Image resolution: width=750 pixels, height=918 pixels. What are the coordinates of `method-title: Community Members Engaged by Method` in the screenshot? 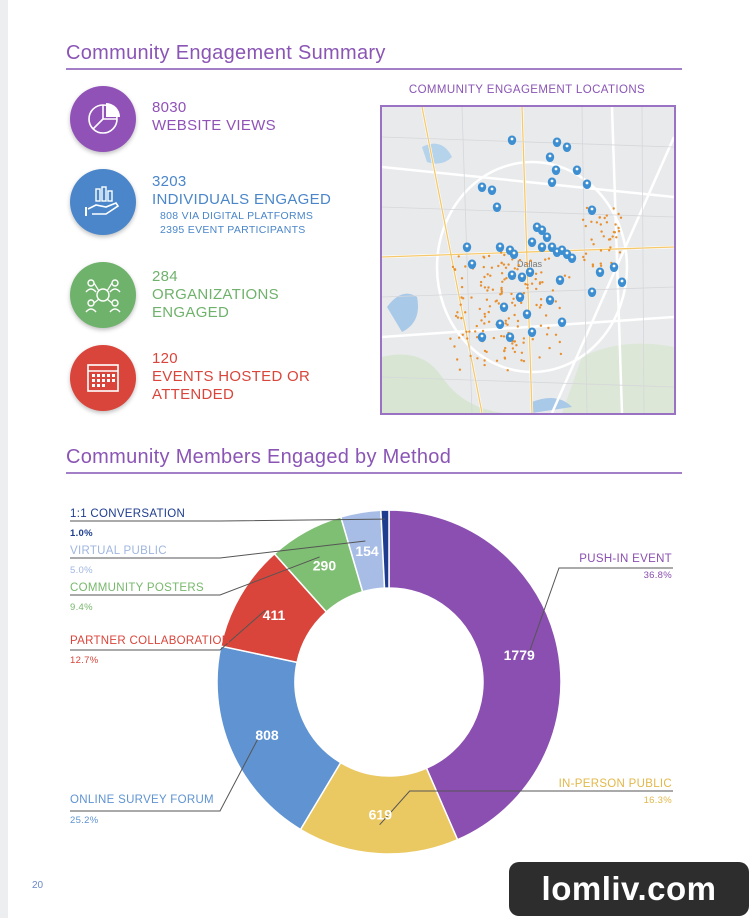 It's located at (259, 457).